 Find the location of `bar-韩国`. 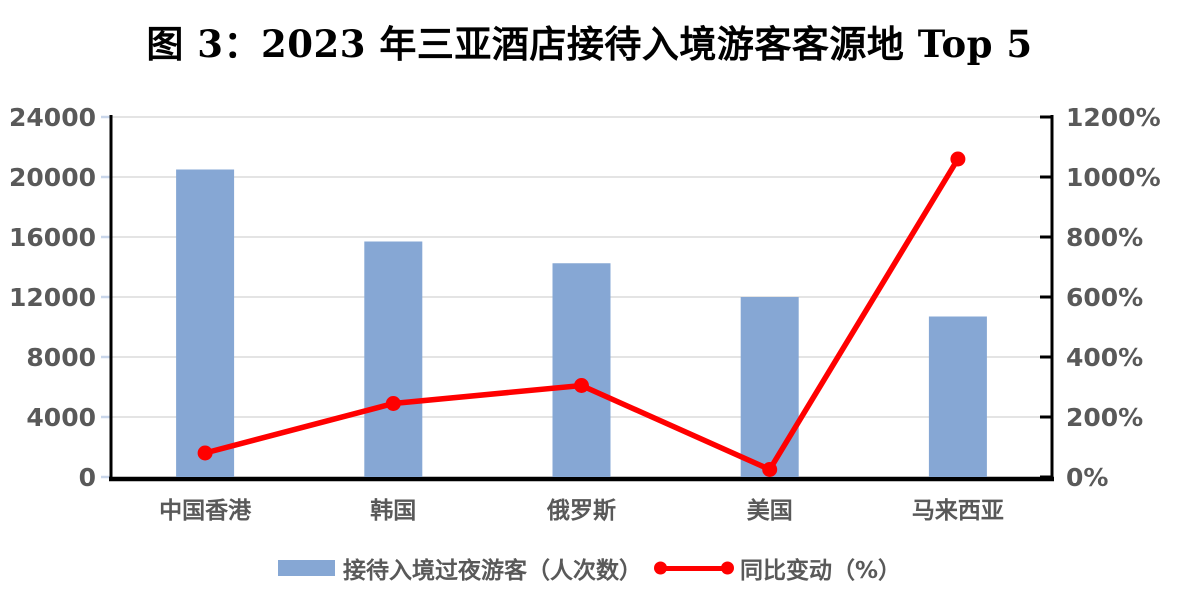

bar-韩国 is located at coordinates (393, 359).